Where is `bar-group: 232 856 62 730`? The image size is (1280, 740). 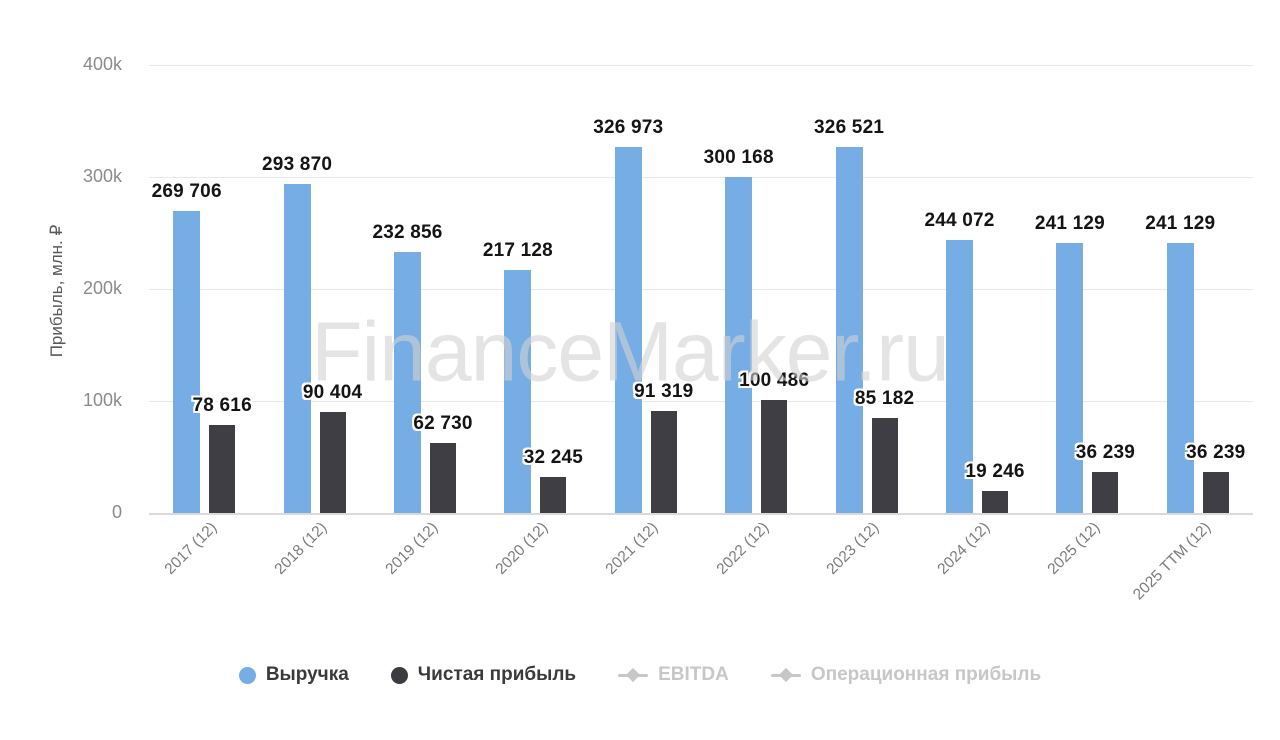
bar-group: 232 856 62 730 is located at coordinates (425, 289).